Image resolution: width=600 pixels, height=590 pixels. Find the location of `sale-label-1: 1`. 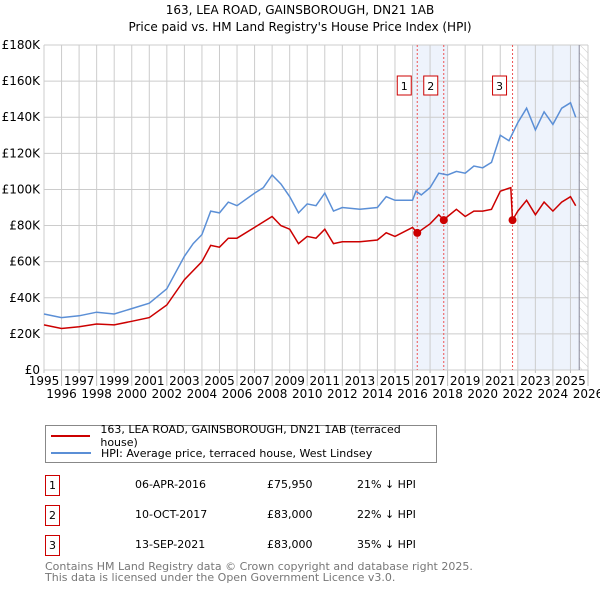

sale-label-1: 1 is located at coordinates (404, 86).